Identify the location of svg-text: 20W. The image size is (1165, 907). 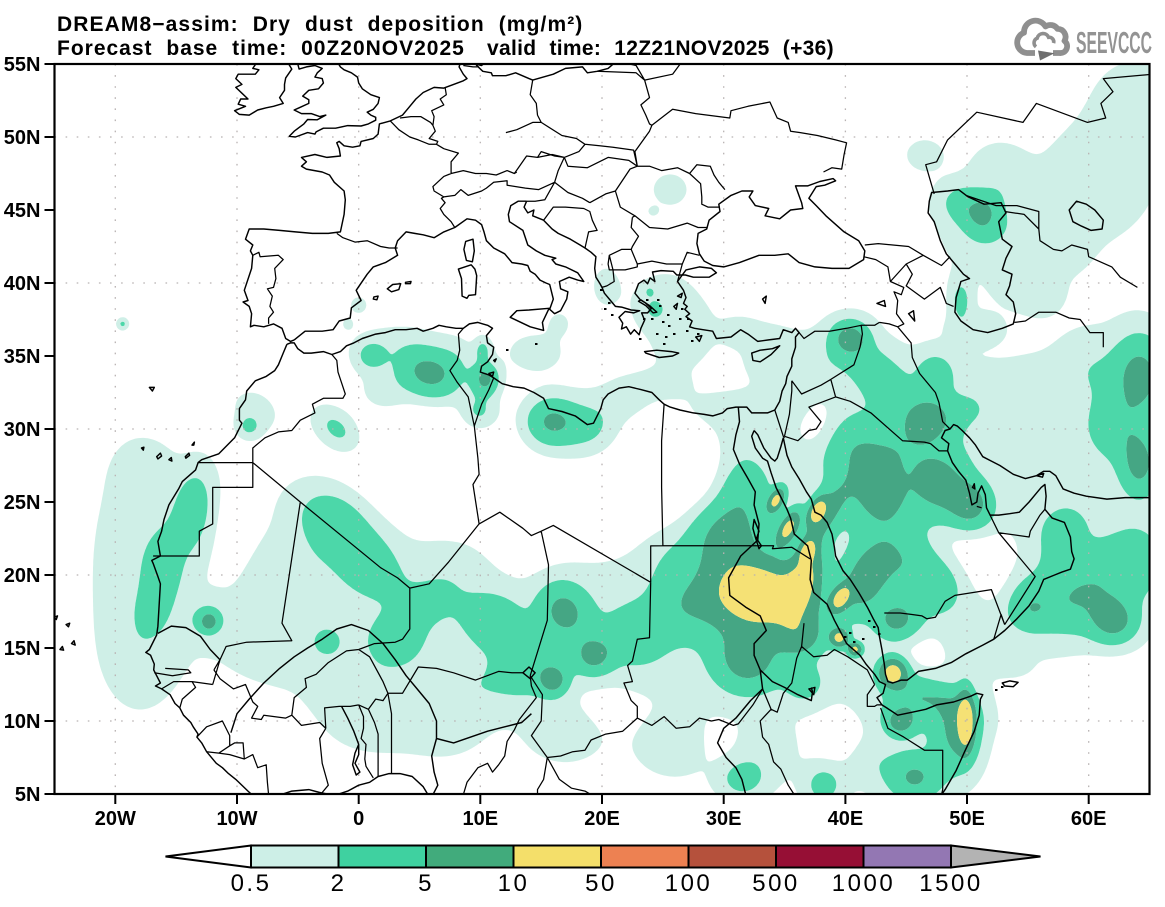
(115, 819).